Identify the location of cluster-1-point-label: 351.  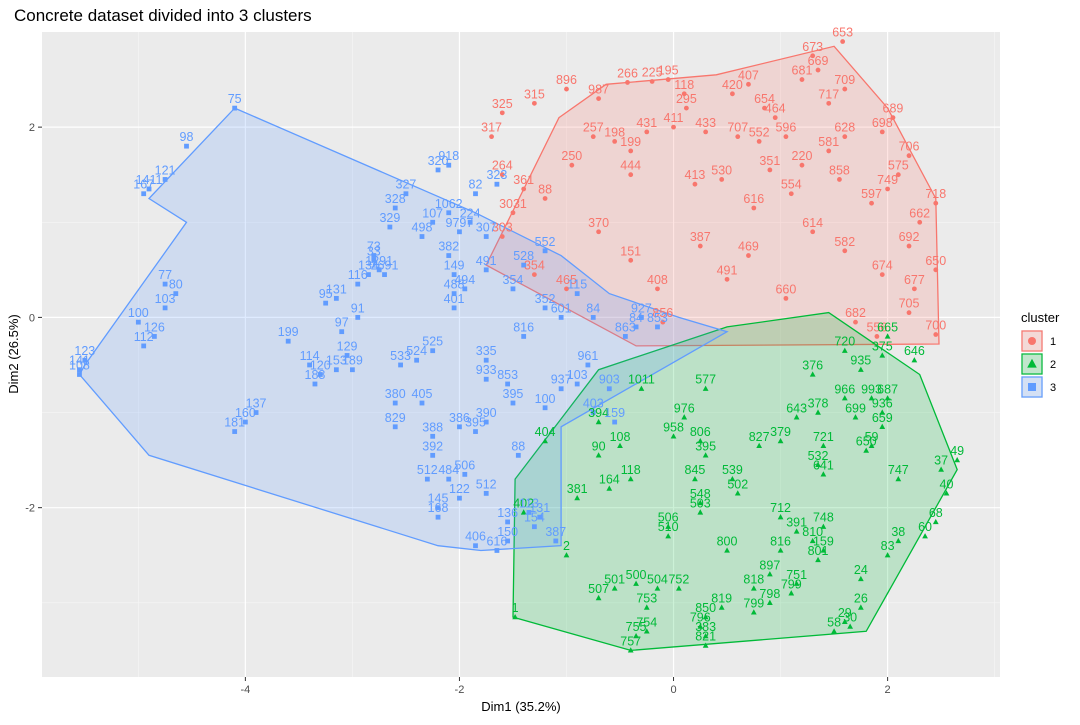
(769, 161).